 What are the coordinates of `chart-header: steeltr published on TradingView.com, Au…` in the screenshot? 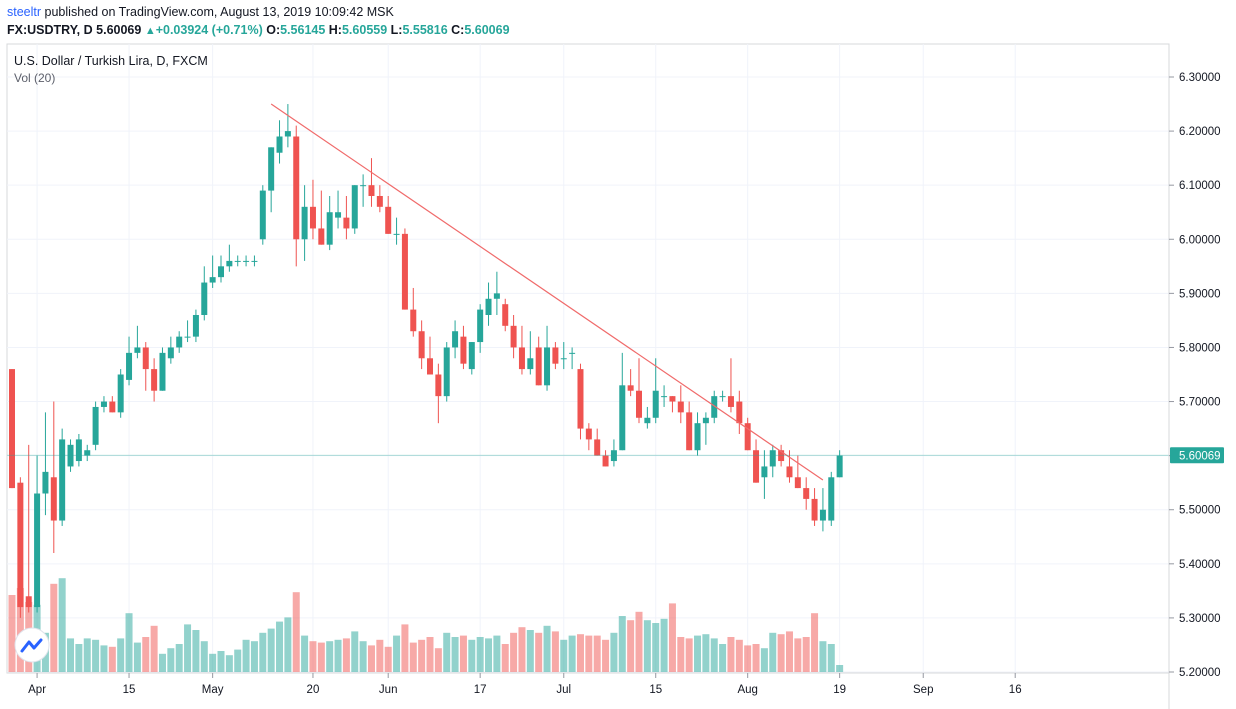 It's located at (618, 22).